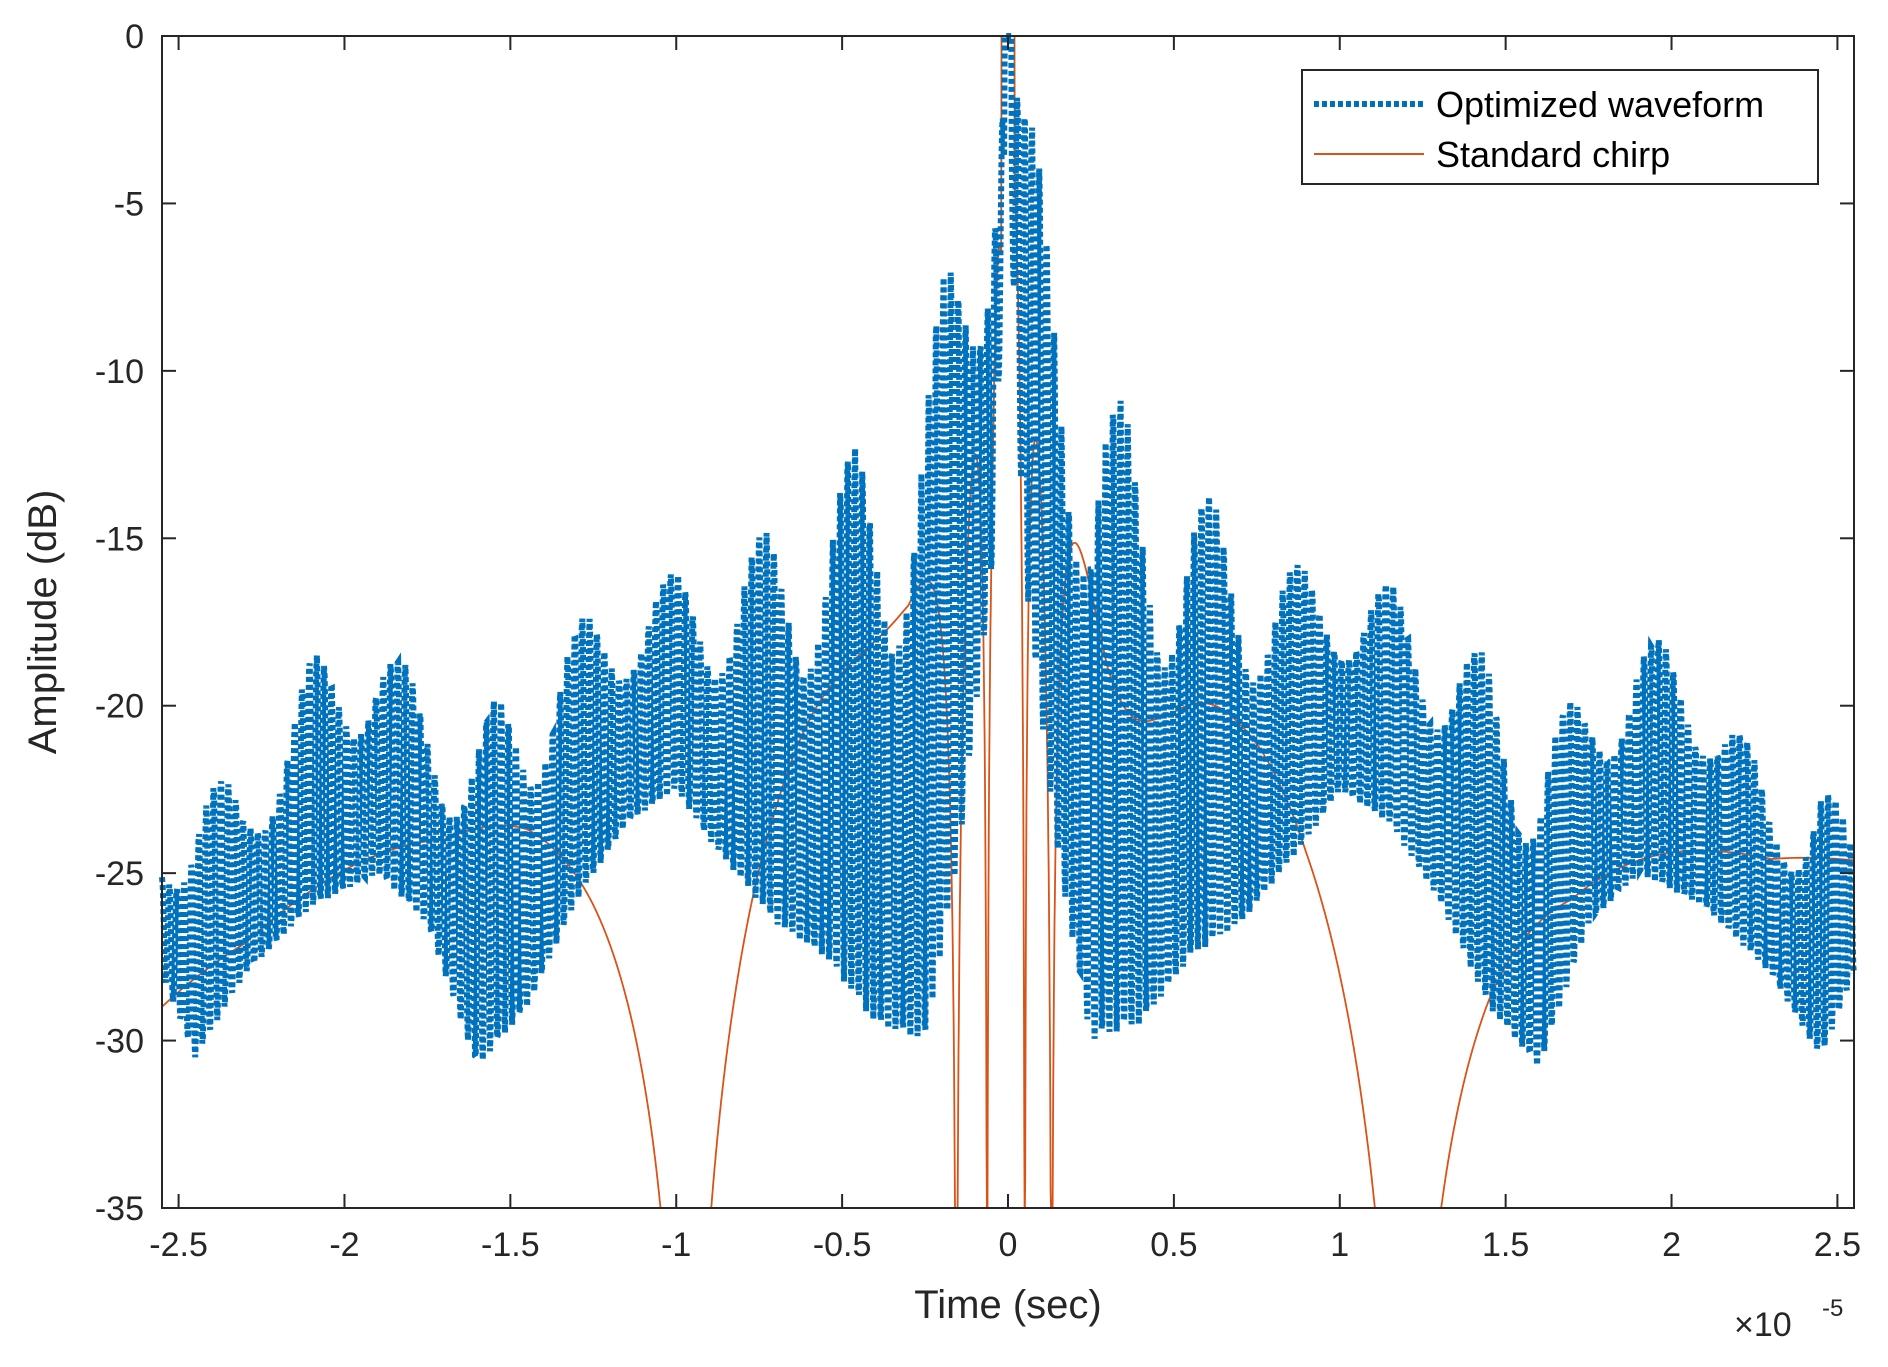 Image resolution: width=1888 pixels, height=1367 pixels. What do you see at coordinates (1671, 1245) in the screenshot?
I see `x-tick-label: 2` at bounding box center [1671, 1245].